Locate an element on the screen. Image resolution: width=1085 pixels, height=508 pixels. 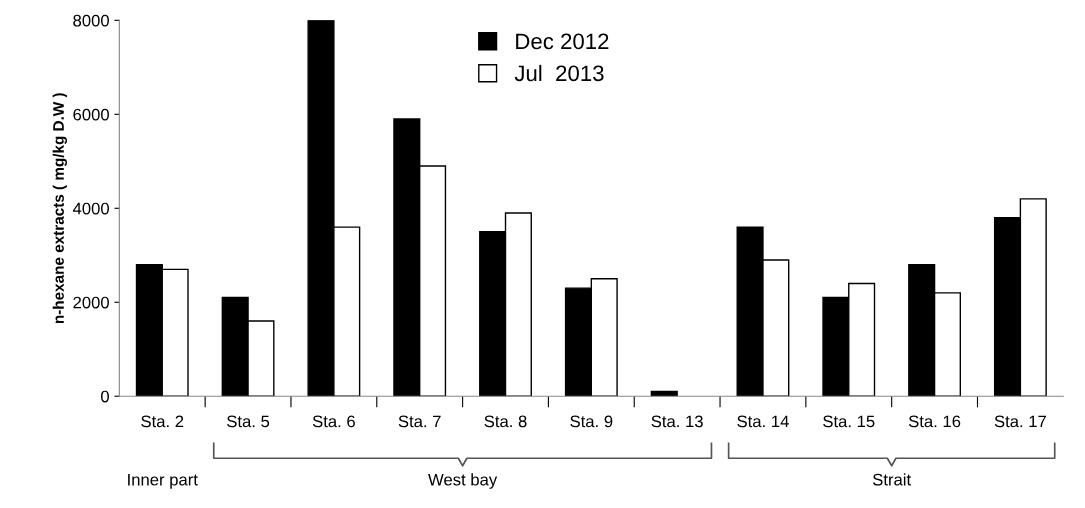
bar is located at coordinates (664, 393).